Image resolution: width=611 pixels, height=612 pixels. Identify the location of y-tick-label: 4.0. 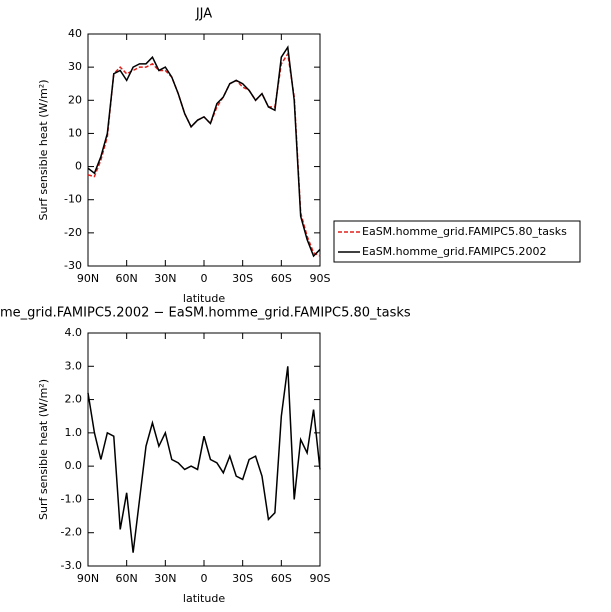
(74, 332).